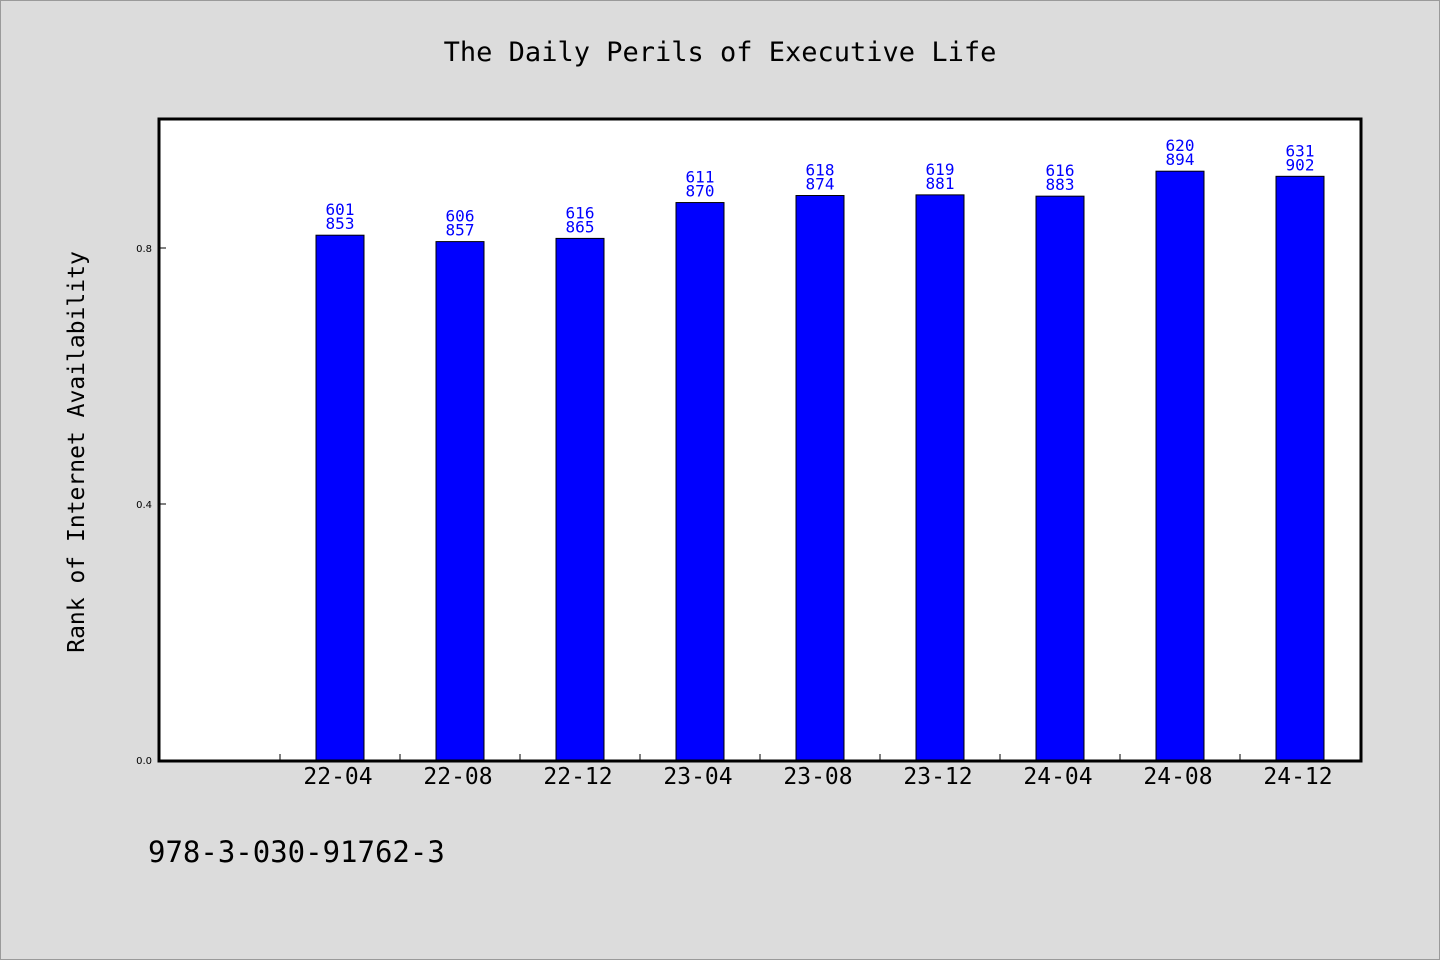 This screenshot has height=960, width=1440. What do you see at coordinates (1300, 164) in the screenshot?
I see `bar-label-bottom: 902` at bounding box center [1300, 164].